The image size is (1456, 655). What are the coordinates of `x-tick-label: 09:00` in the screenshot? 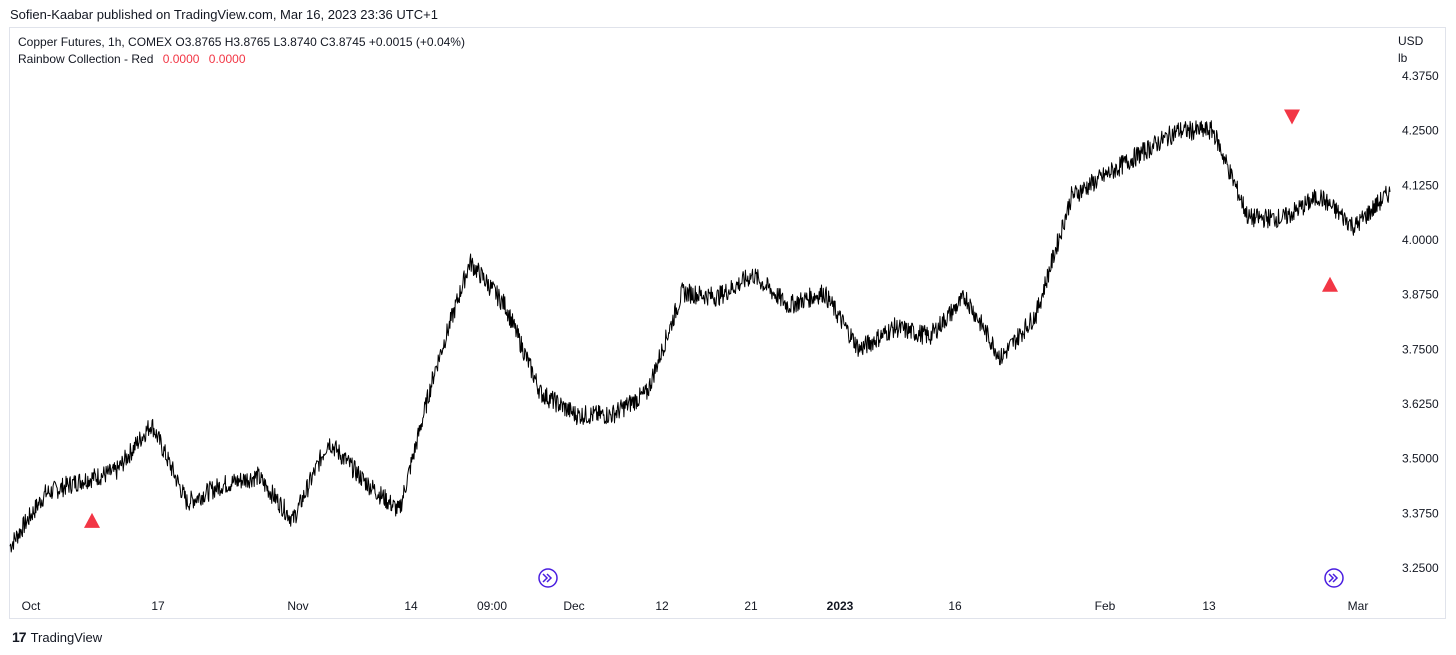 It's located at (492, 606).